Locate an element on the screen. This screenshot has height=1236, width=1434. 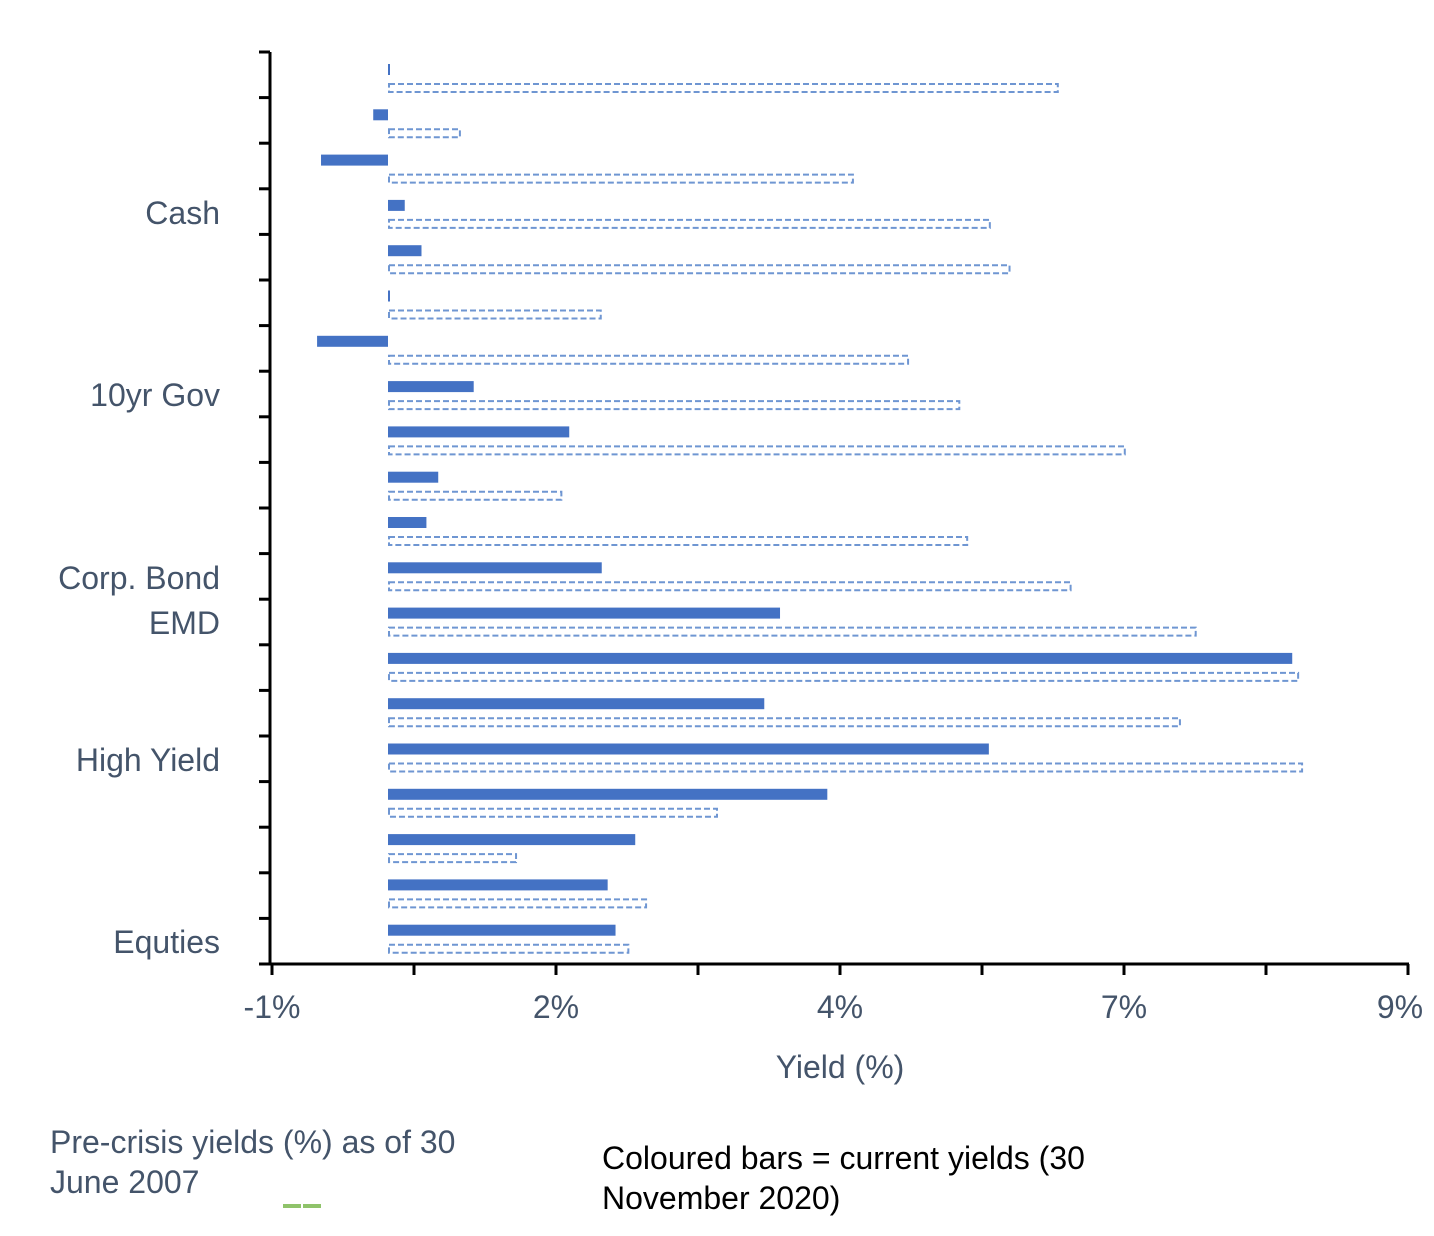
x-tick-label: 4% is located at coordinates (840, 1007).